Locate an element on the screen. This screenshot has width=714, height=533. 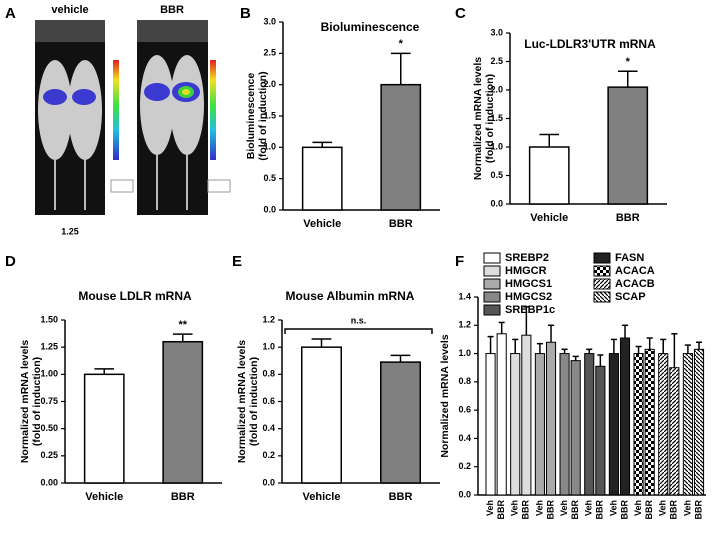
panel-letter: C is located at coordinates (460, 13).